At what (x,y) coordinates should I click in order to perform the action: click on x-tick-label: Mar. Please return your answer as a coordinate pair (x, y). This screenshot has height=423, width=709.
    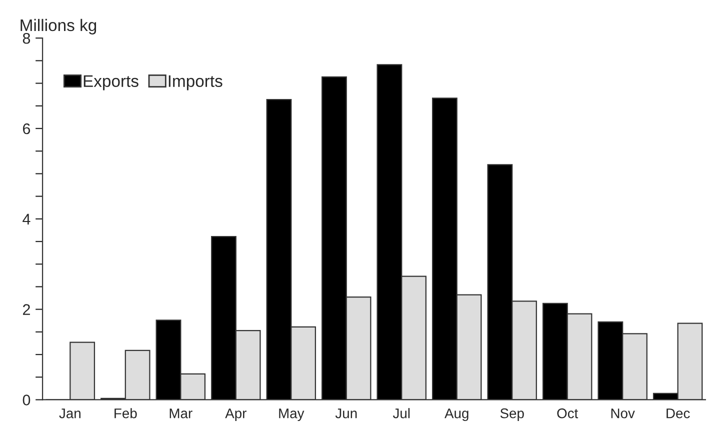
    Looking at the image, I should click on (181, 413).